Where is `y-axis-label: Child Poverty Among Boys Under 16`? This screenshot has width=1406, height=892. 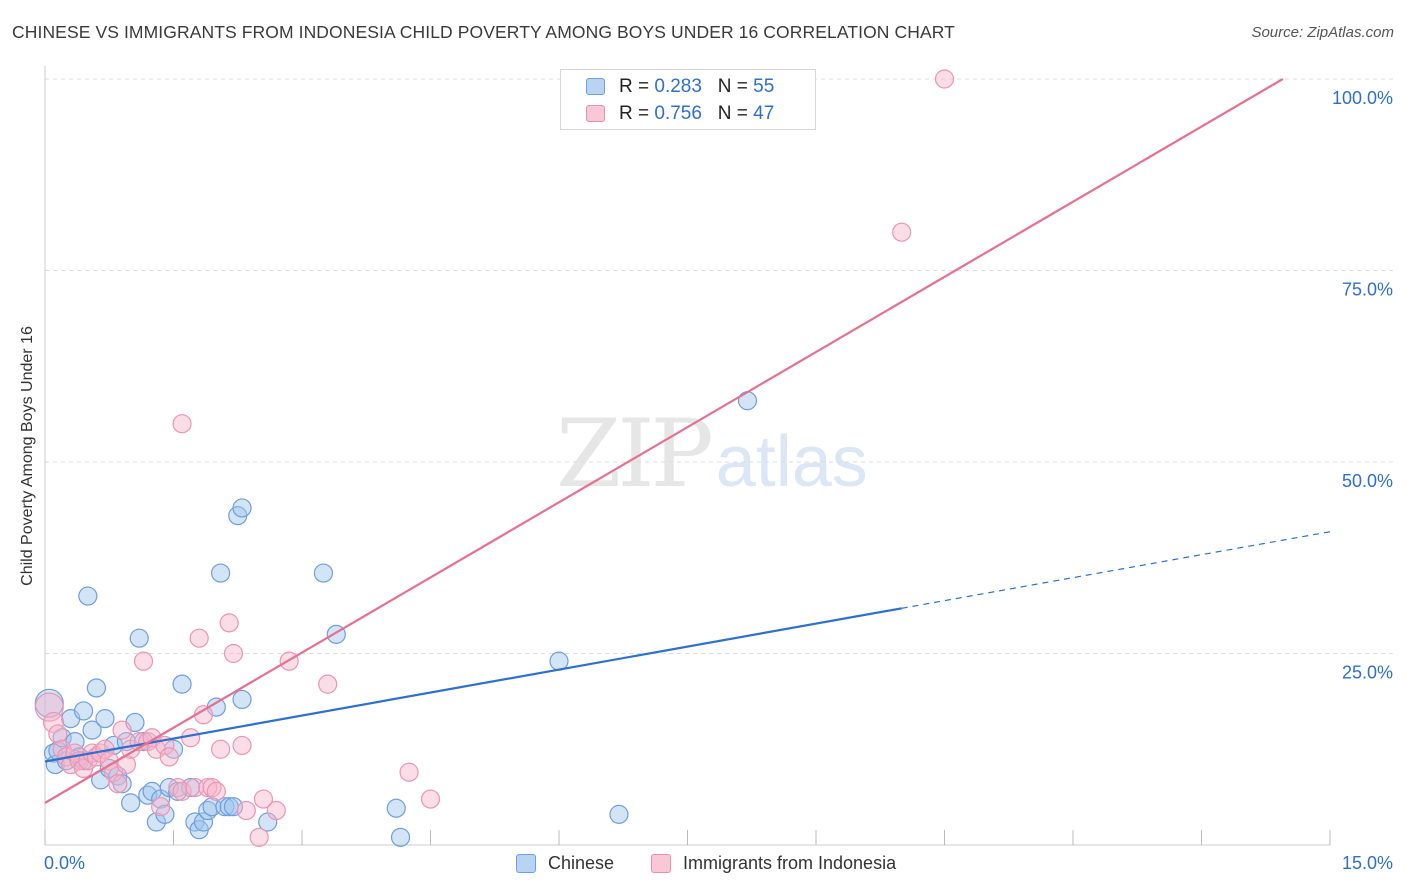
y-axis-label: Child Poverty Among Boys Under 16 is located at coordinates (27, 456).